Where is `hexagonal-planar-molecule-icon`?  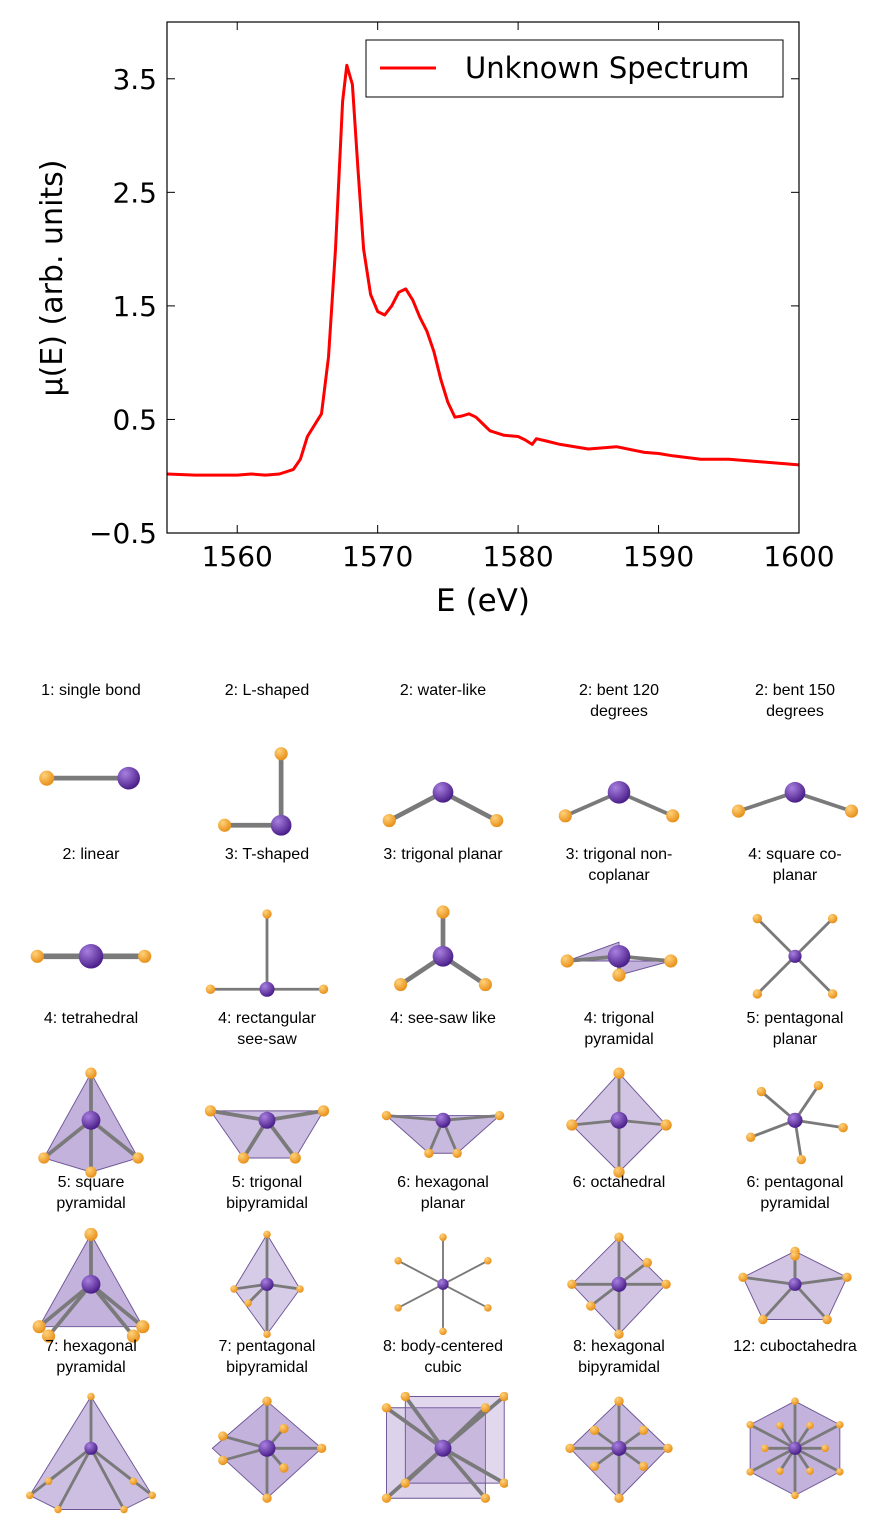 hexagonal-planar-molecule-icon is located at coordinates (443, 1284).